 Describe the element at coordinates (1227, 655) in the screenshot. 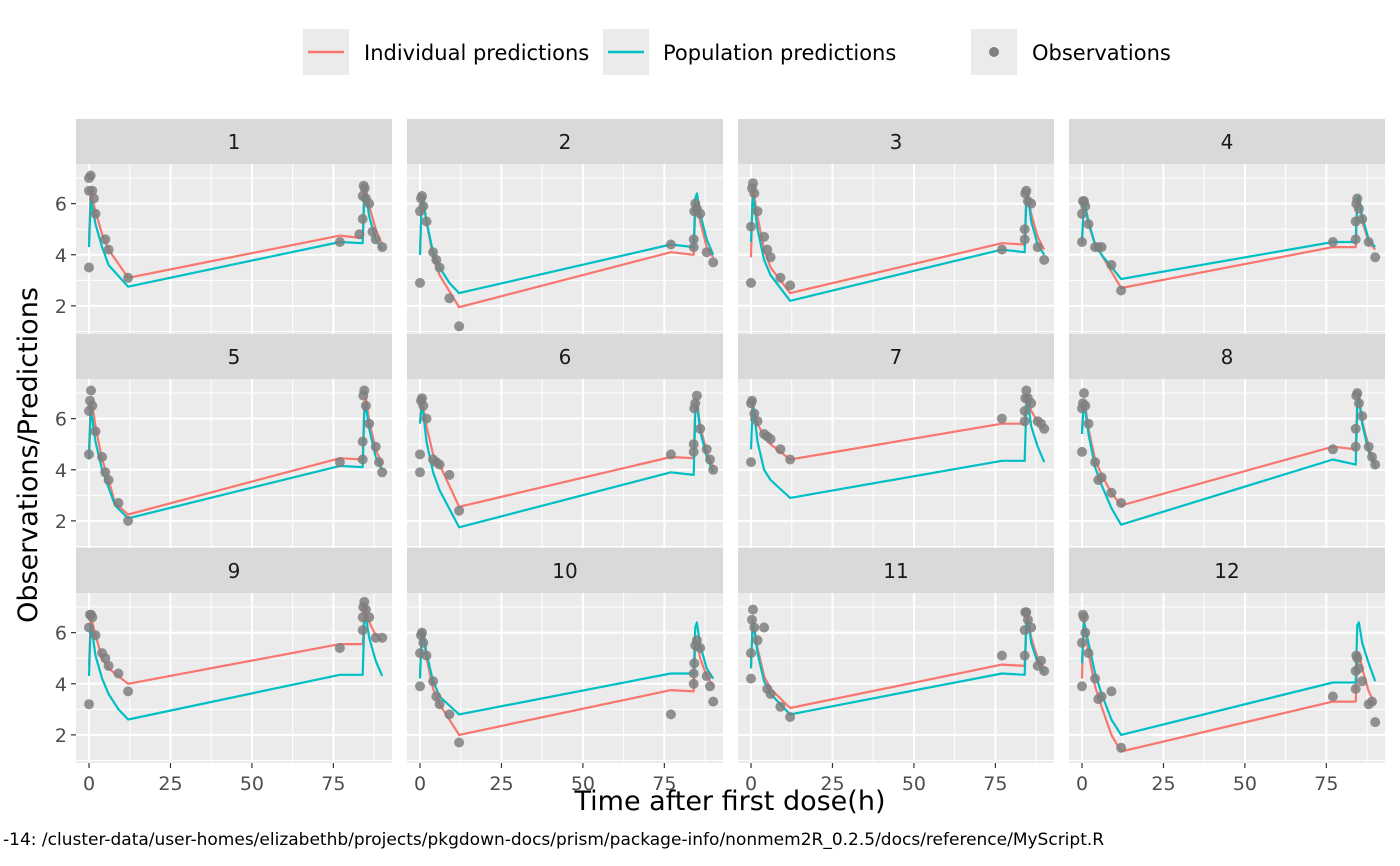

I see `facet-panel: 12` at that location.